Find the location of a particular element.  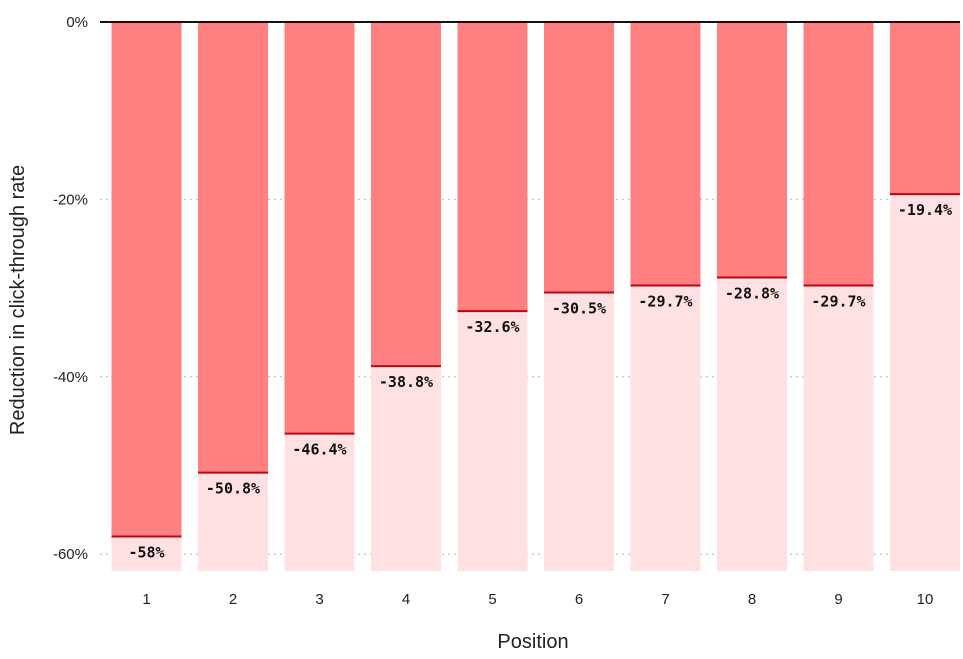

y-tick-label: -60% is located at coordinates (70, 554).